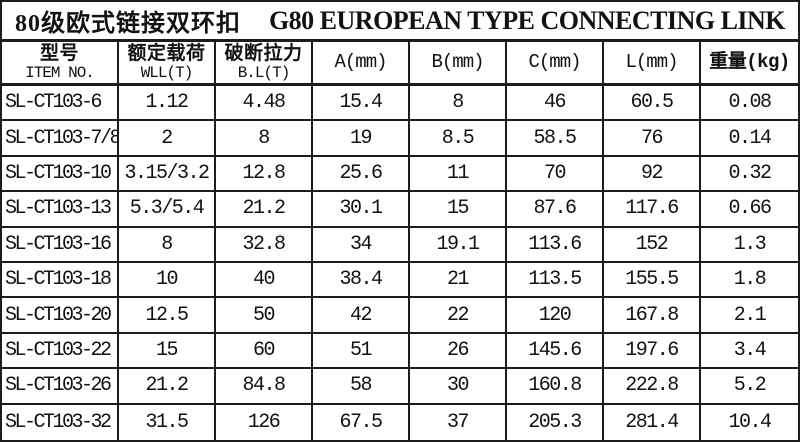 This screenshot has height=442, width=800. Describe the element at coordinates (749, 245) in the screenshot. I see `cell-weight: 1.3` at that location.